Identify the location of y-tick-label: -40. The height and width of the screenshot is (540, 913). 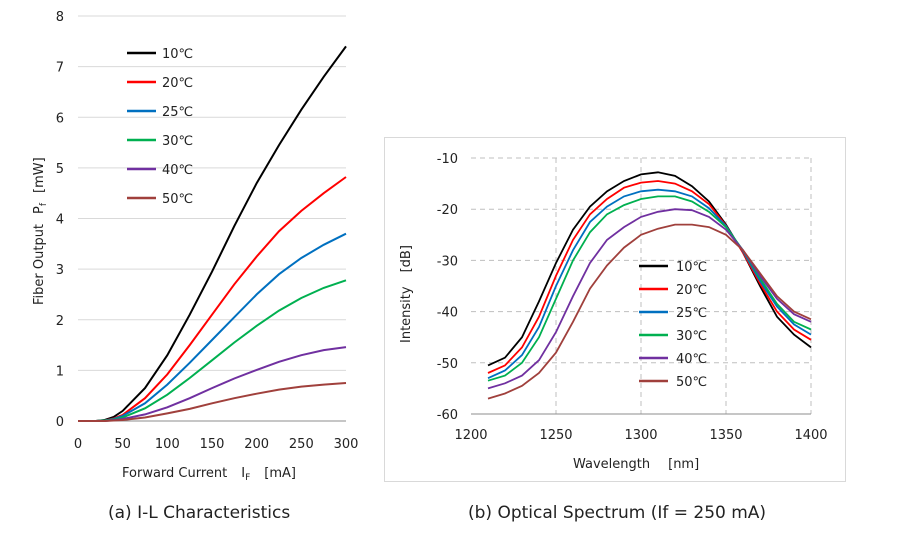
(447, 313).